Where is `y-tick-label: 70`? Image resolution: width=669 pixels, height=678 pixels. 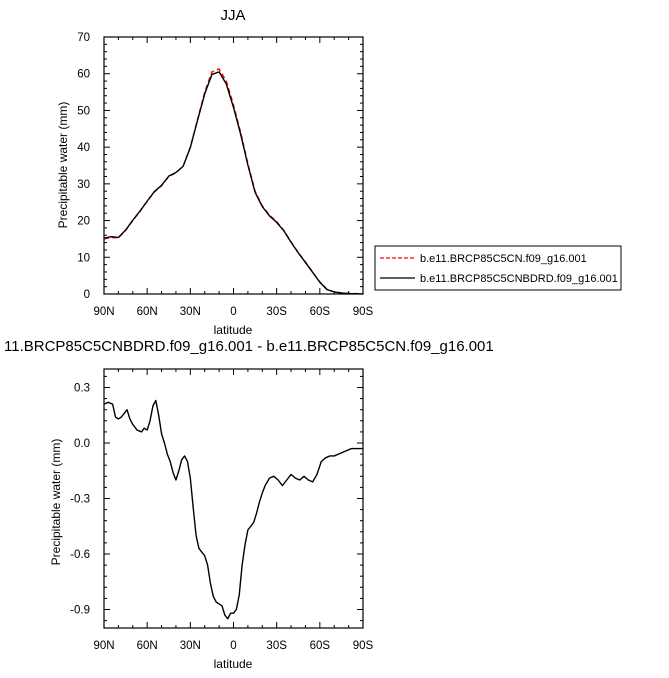 y-tick-label: 70 is located at coordinates (83, 38).